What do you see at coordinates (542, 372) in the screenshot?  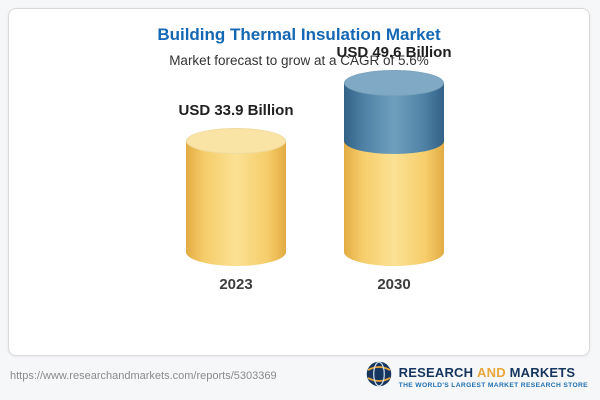 I see `logo-text-markets: MARKETS` at bounding box center [542, 372].